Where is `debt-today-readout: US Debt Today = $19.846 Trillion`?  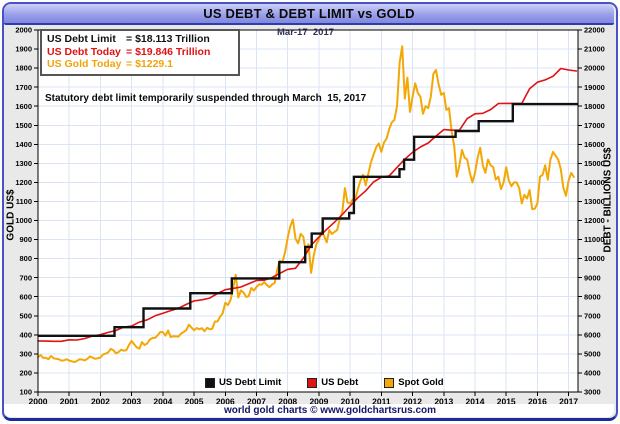
debt-today-readout: US Debt Today = $19.846 Trillion is located at coordinates (129, 51).